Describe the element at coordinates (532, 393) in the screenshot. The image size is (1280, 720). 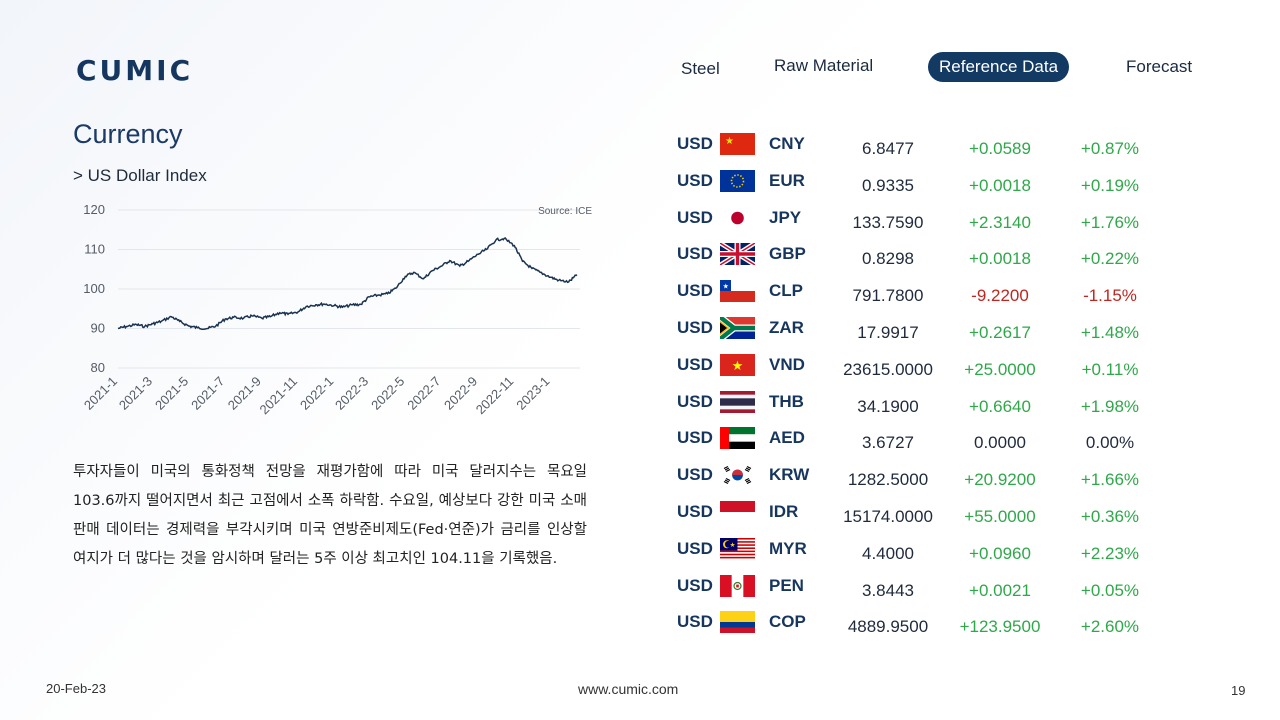
I see `x-tick-label: 2023-1` at that location.